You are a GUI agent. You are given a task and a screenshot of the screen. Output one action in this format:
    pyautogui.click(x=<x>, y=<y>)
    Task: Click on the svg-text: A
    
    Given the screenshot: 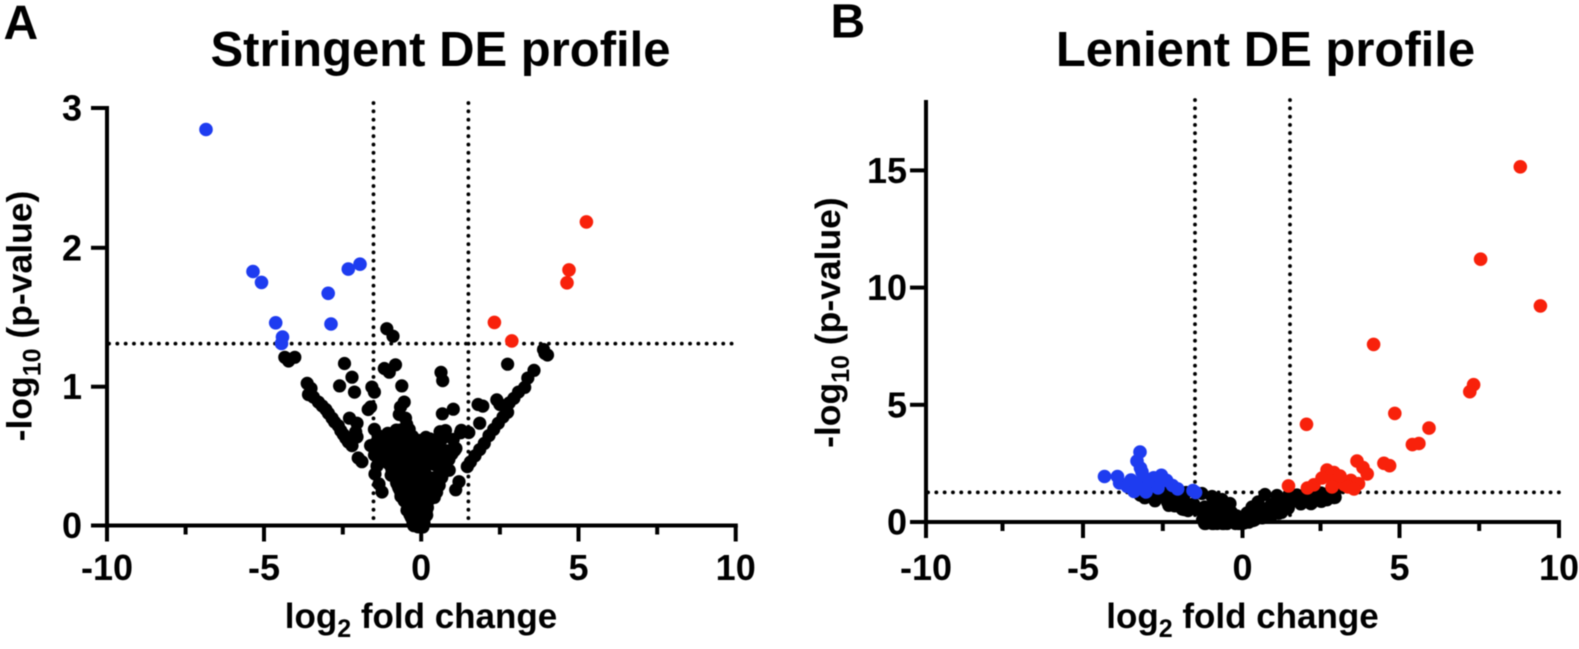 What is the action you would take?
    pyautogui.click(x=21, y=25)
    